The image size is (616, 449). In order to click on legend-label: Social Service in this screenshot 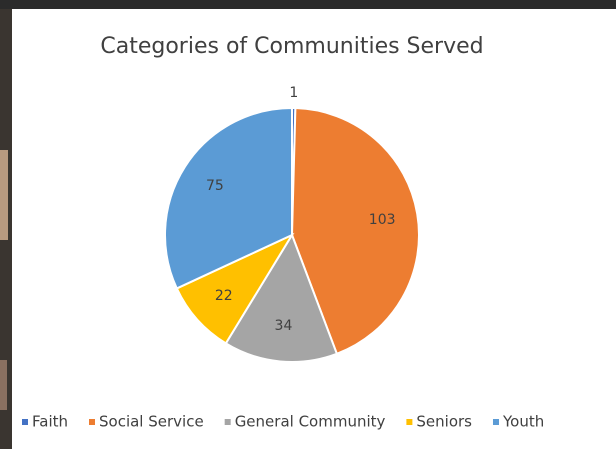, I will do `click(151, 422)`.